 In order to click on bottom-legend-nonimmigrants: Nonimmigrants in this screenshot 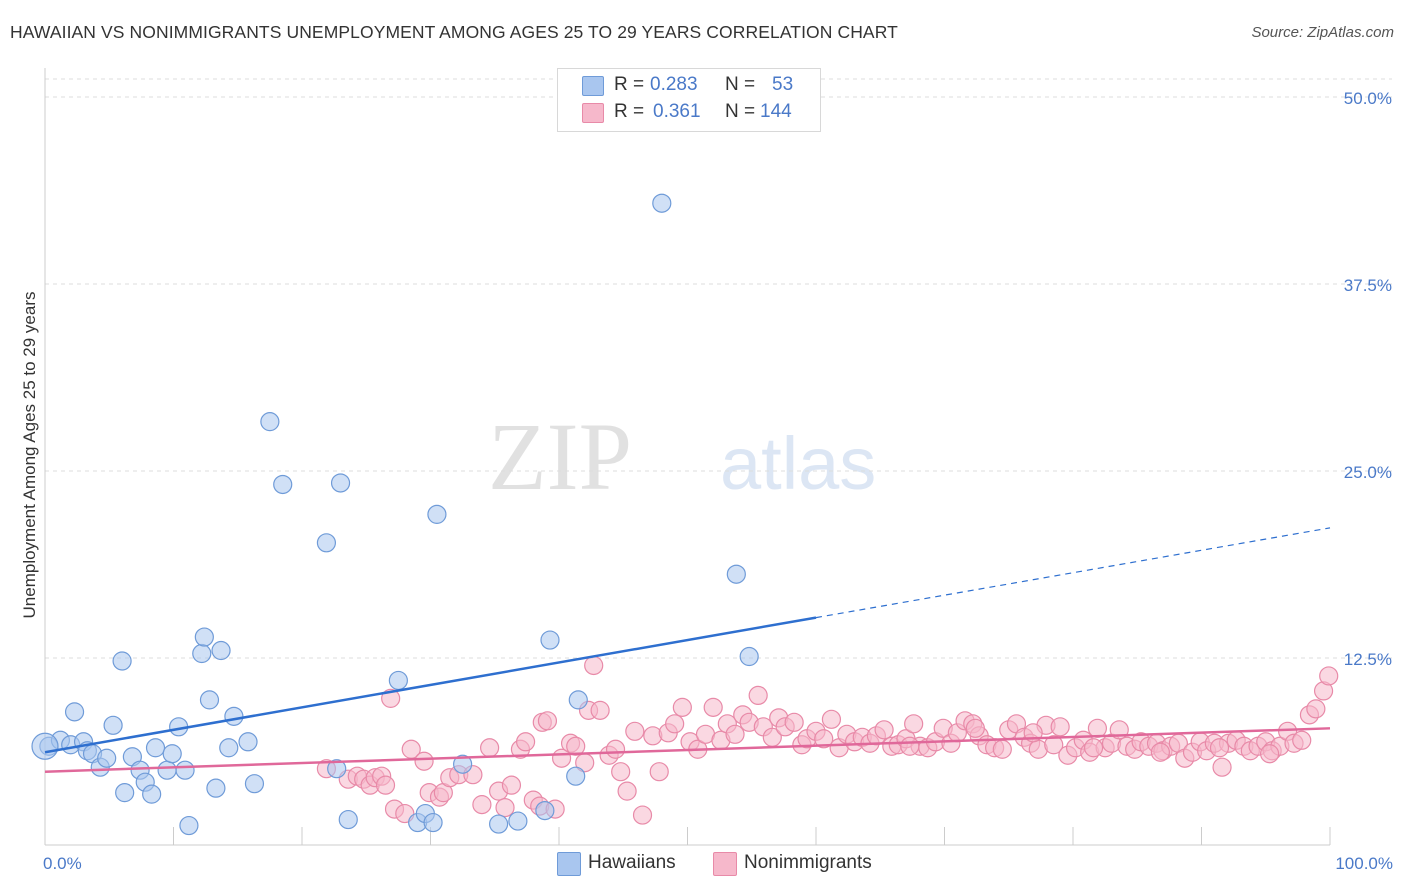, I will do `click(808, 864)`.